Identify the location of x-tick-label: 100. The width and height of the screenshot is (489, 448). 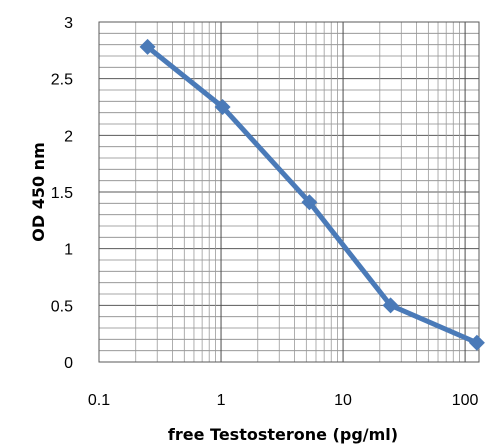
(465, 400).